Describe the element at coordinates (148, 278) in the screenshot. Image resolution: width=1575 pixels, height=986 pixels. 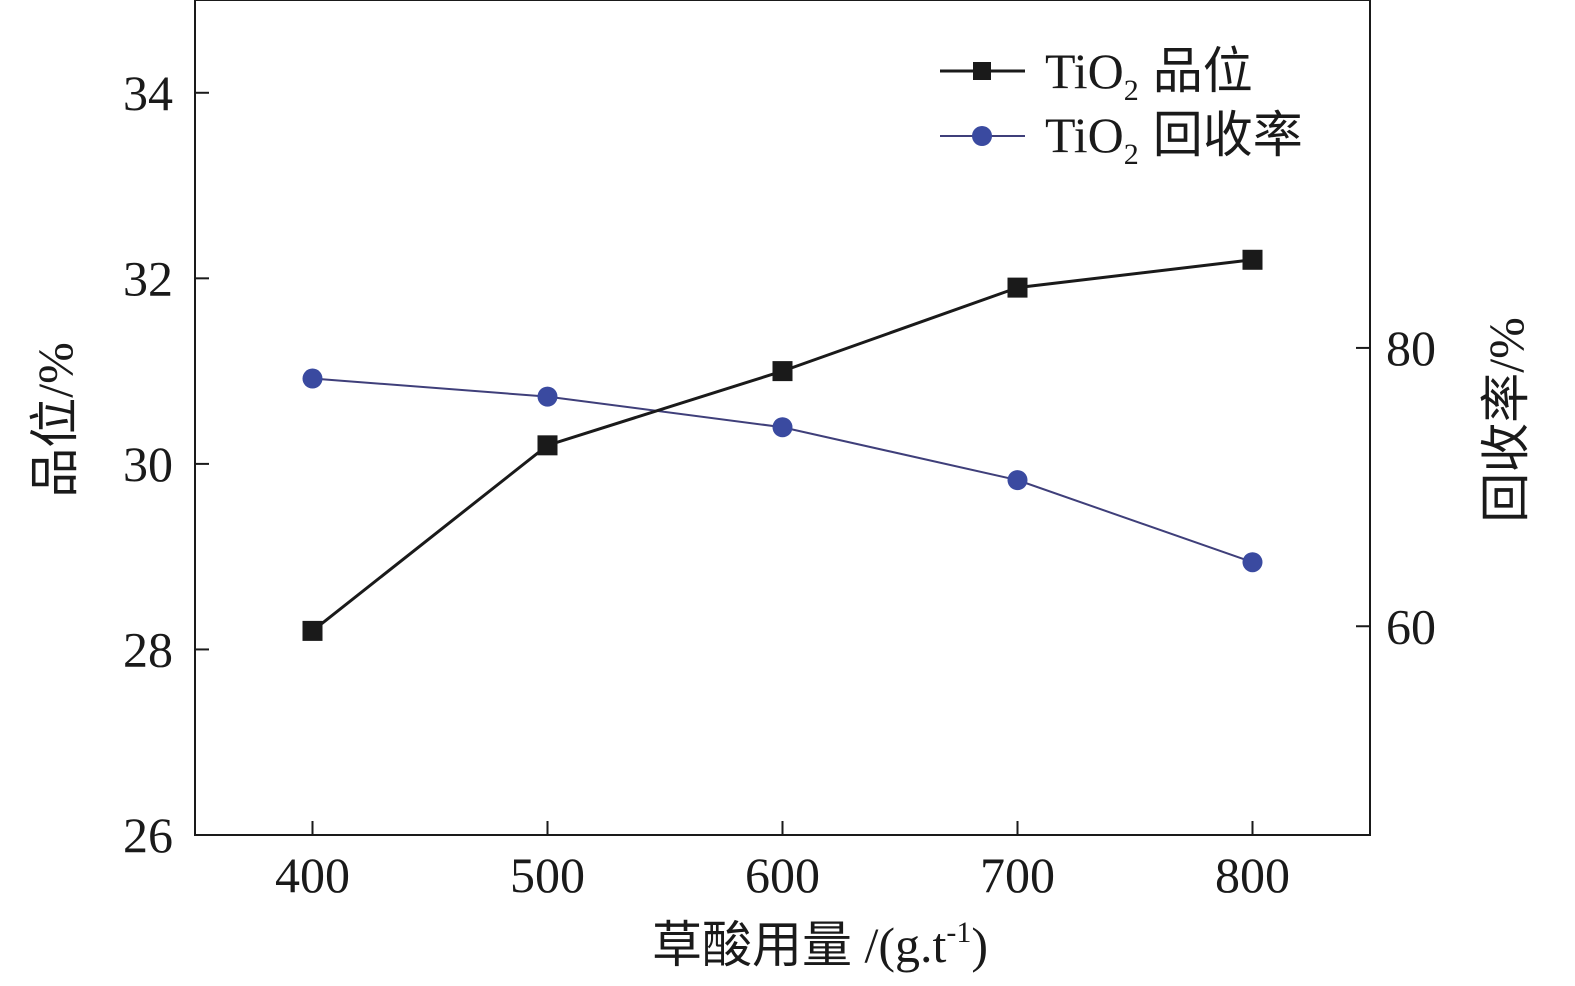
I see `left-tick-label: 32` at that location.